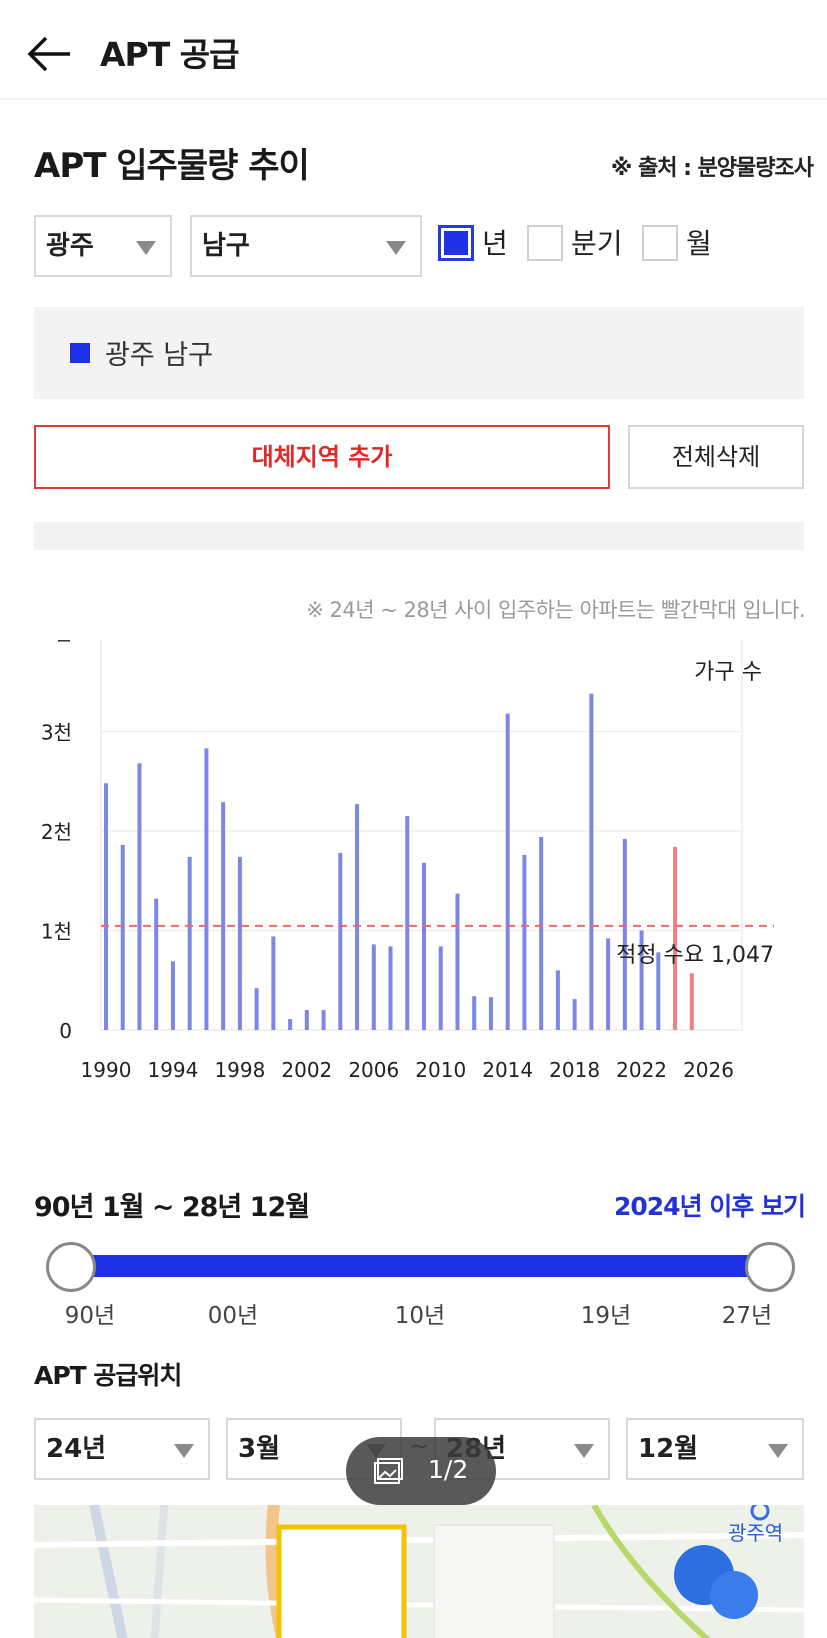 This screenshot has width=827, height=1638. What do you see at coordinates (122, 1449) in the screenshot?
I see `from-year-select: 24년` at bounding box center [122, 1449].